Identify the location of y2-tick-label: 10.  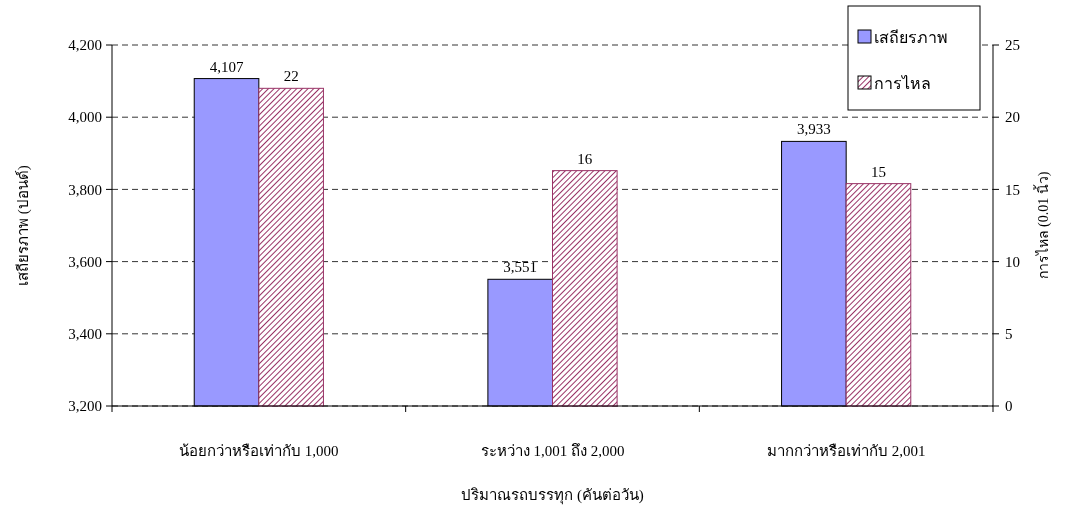
(1012, 261).